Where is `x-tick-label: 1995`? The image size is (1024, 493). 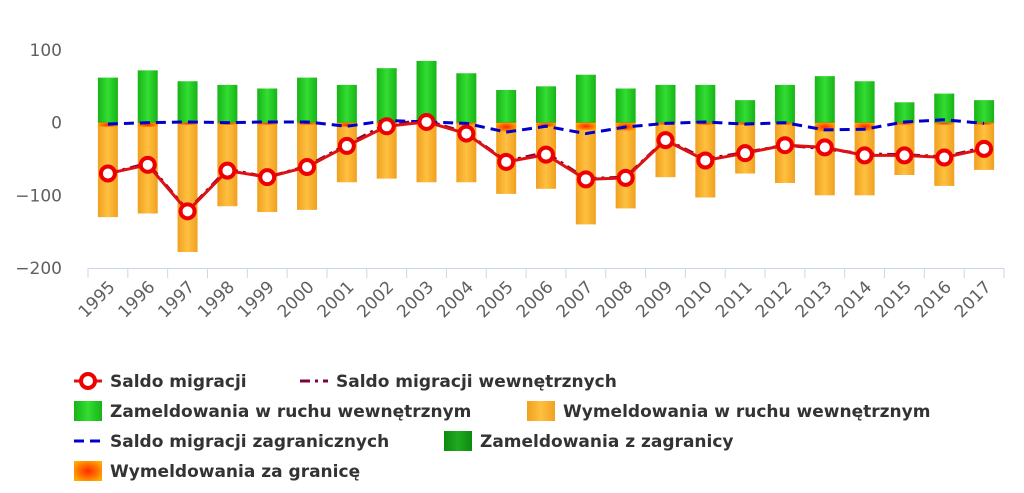
x-tick-label: 1995 is located at coordinates (97, 299).